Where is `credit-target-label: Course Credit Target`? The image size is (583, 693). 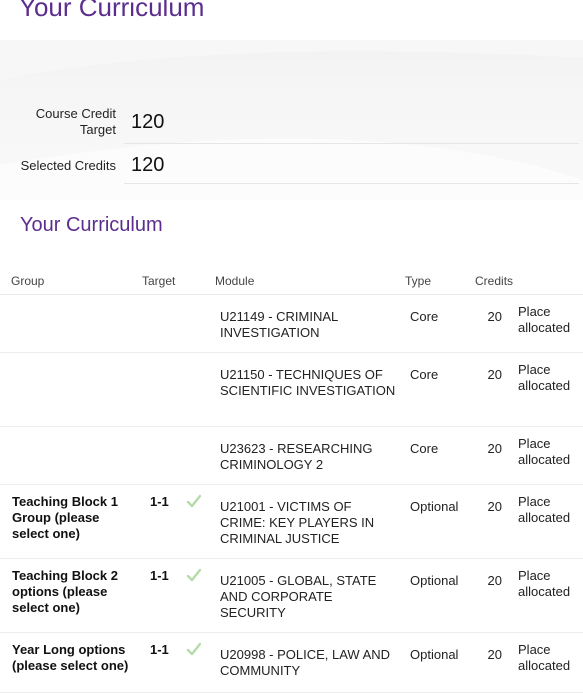
credit-target-label: Course Credit Target is located at coordinates (75, 121).